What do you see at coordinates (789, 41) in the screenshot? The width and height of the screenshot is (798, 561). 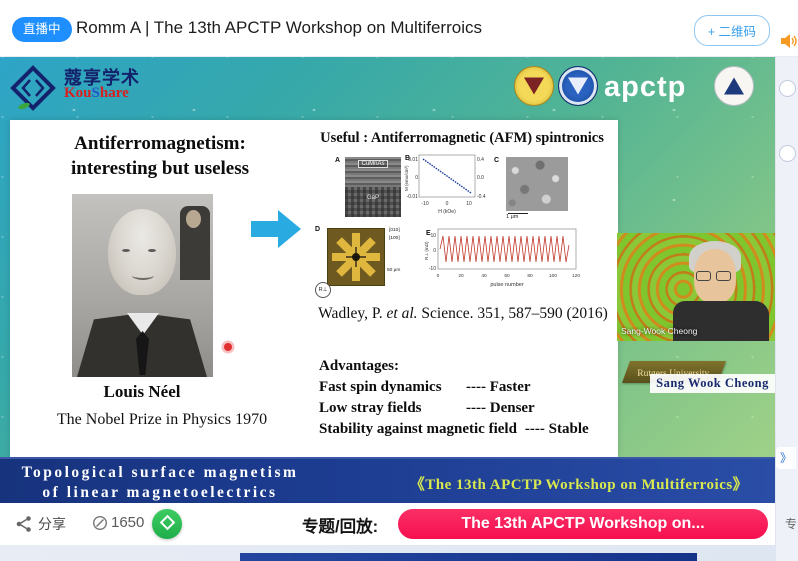 I see `volume-icon` at bounding box center [789, 41].